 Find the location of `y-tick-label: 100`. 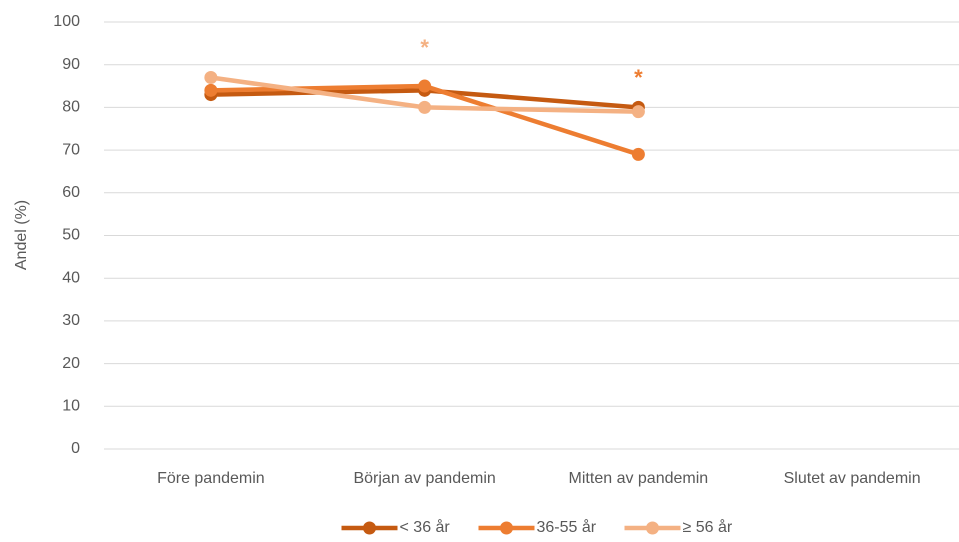

y-tick-label: 100 is located at coordinates (66, 21).